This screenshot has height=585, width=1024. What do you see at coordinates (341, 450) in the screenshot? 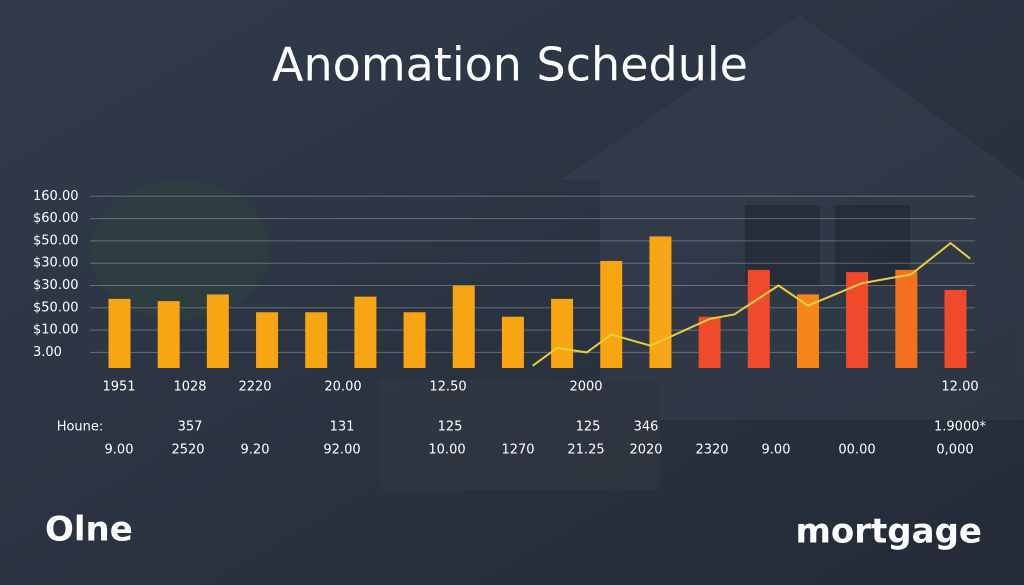
I see `row-label: 92.00` at bounding box center [341, 450].